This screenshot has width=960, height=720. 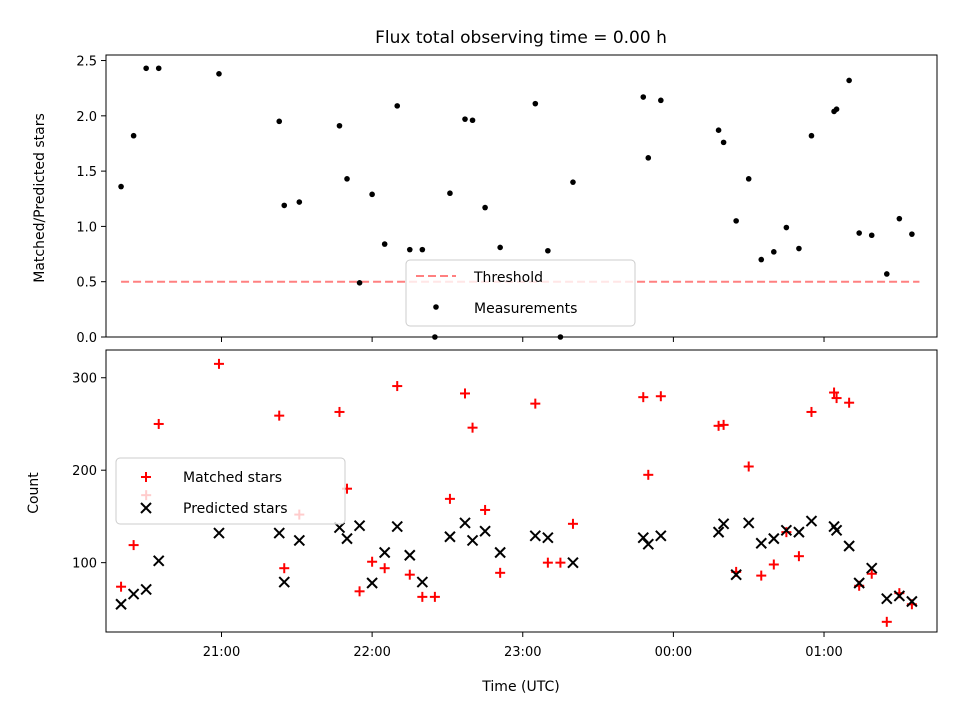 I want to click on bottom-y-tick-label: 200, so click(x=84, y=471).